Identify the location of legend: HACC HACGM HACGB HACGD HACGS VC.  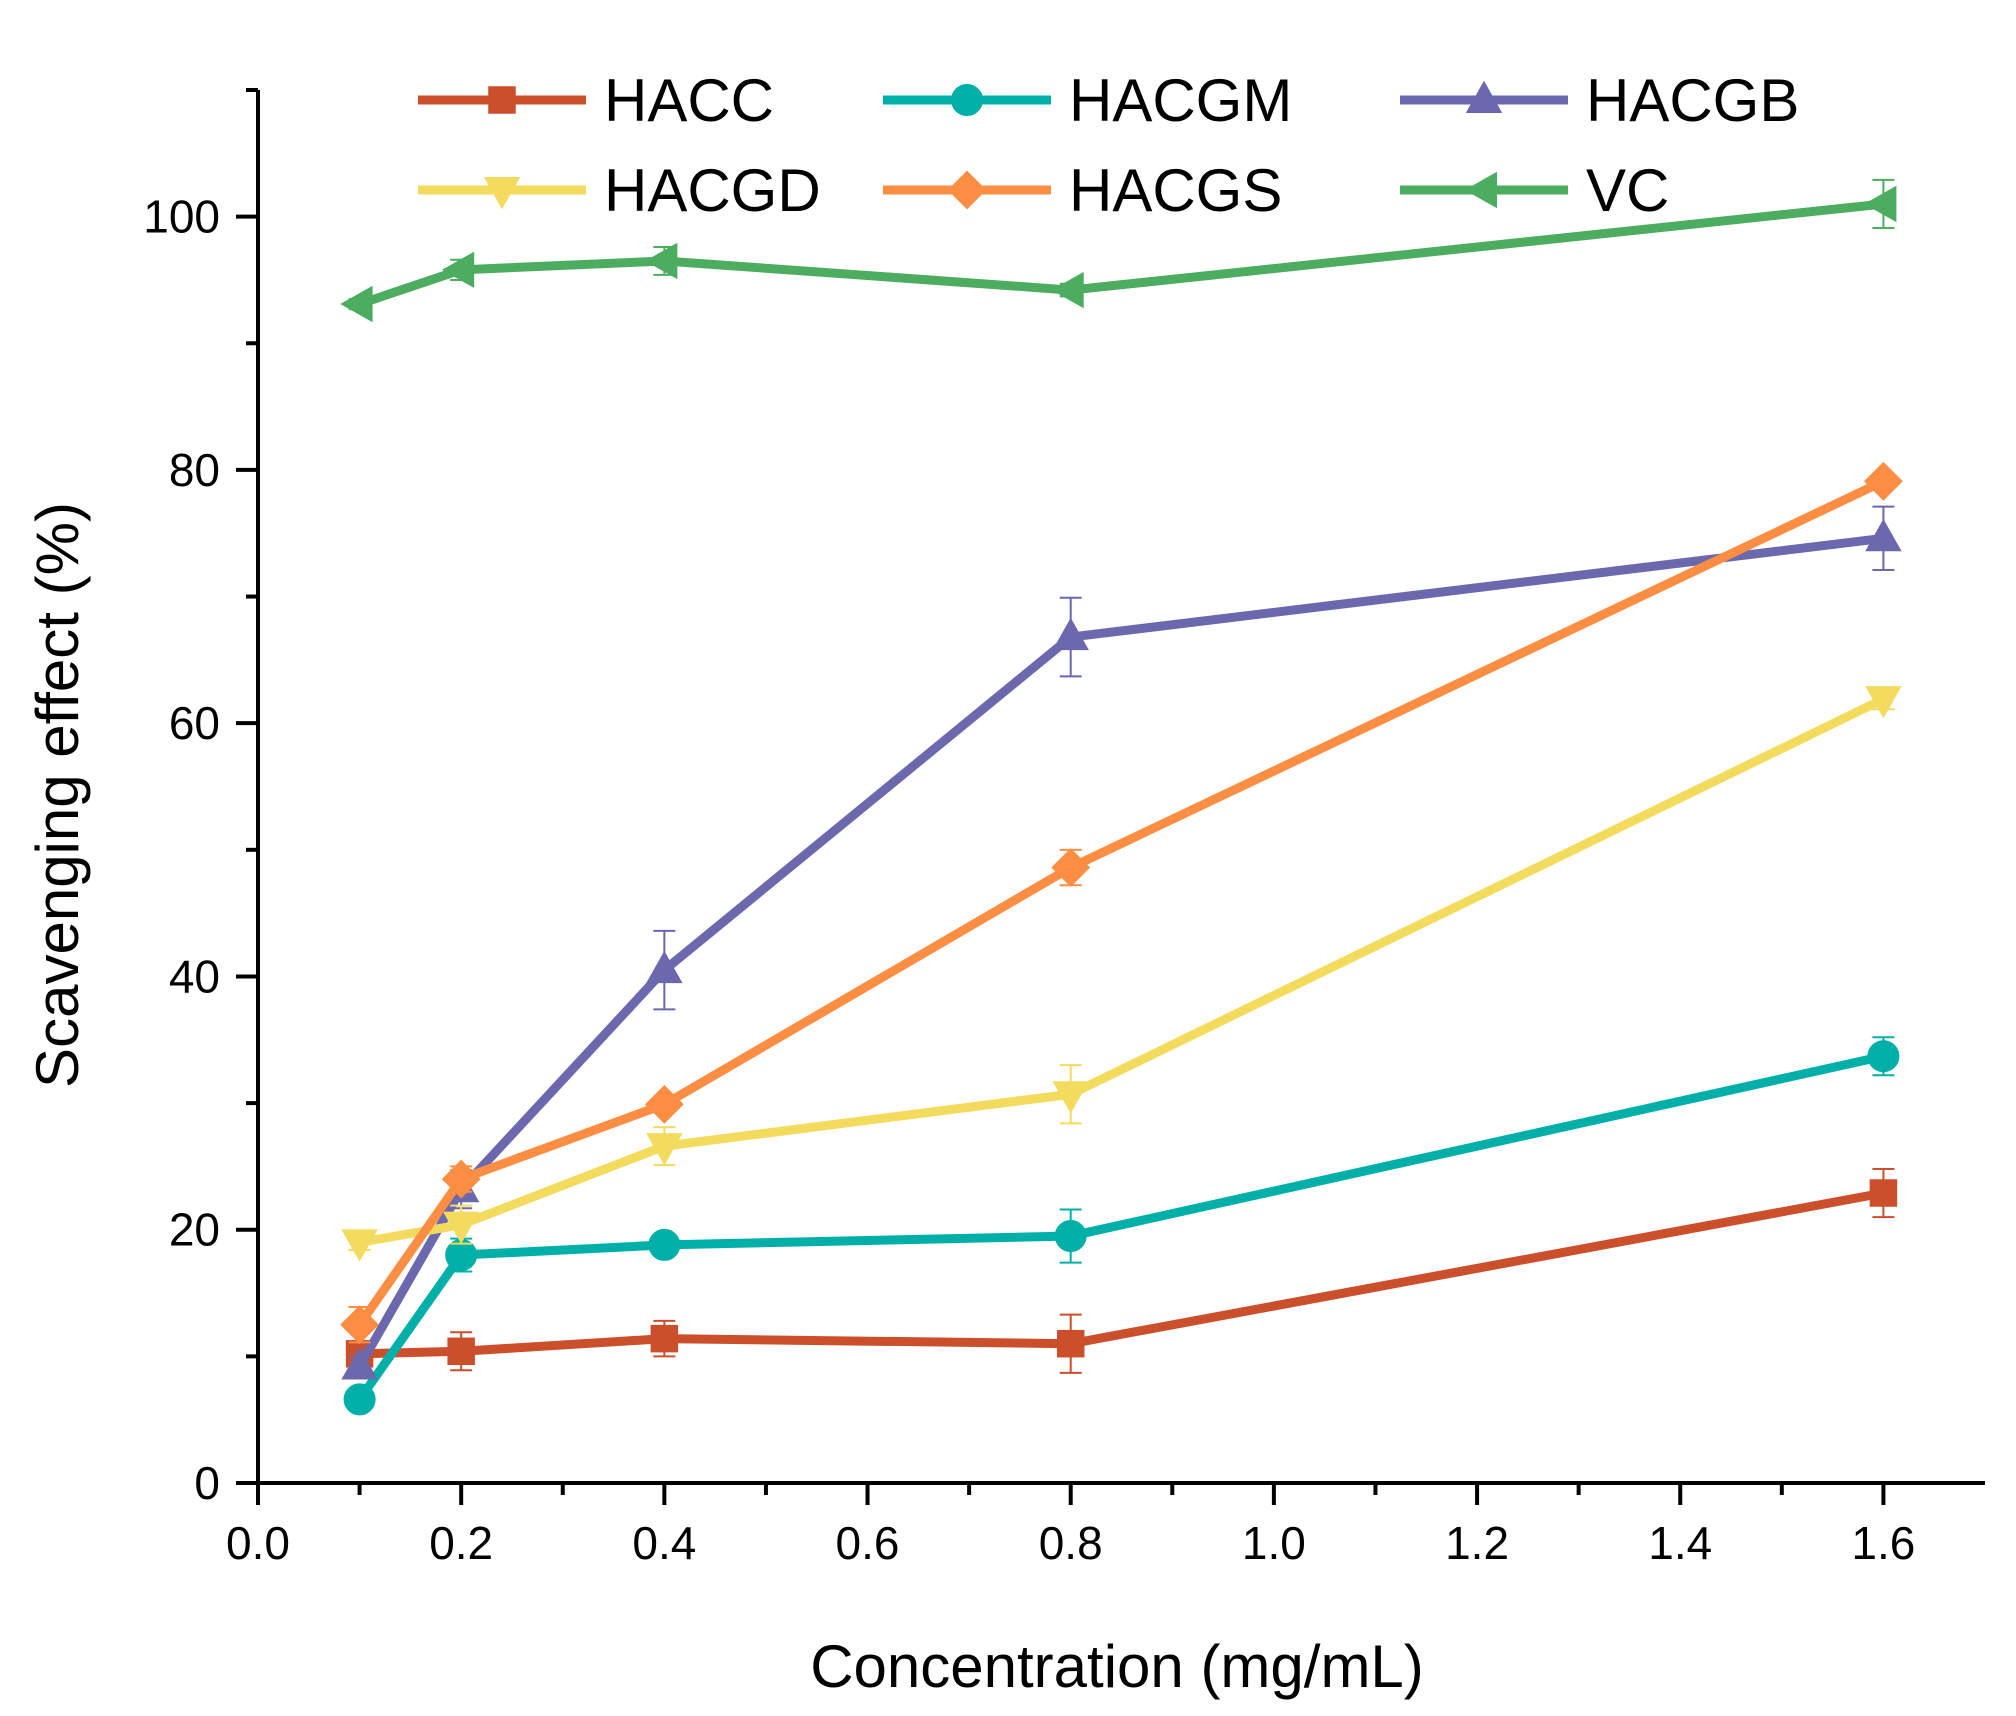
(1108, 145).